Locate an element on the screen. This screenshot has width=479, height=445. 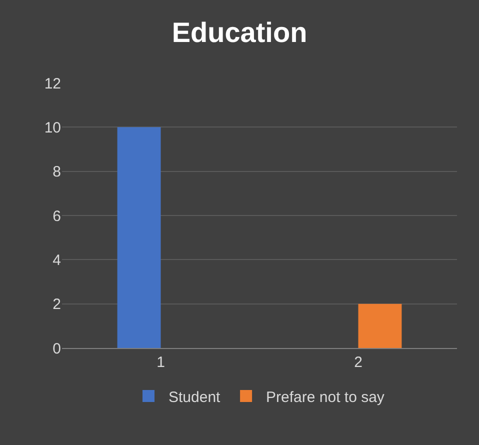
legend-label: Student is located at coordinates (195, 397).